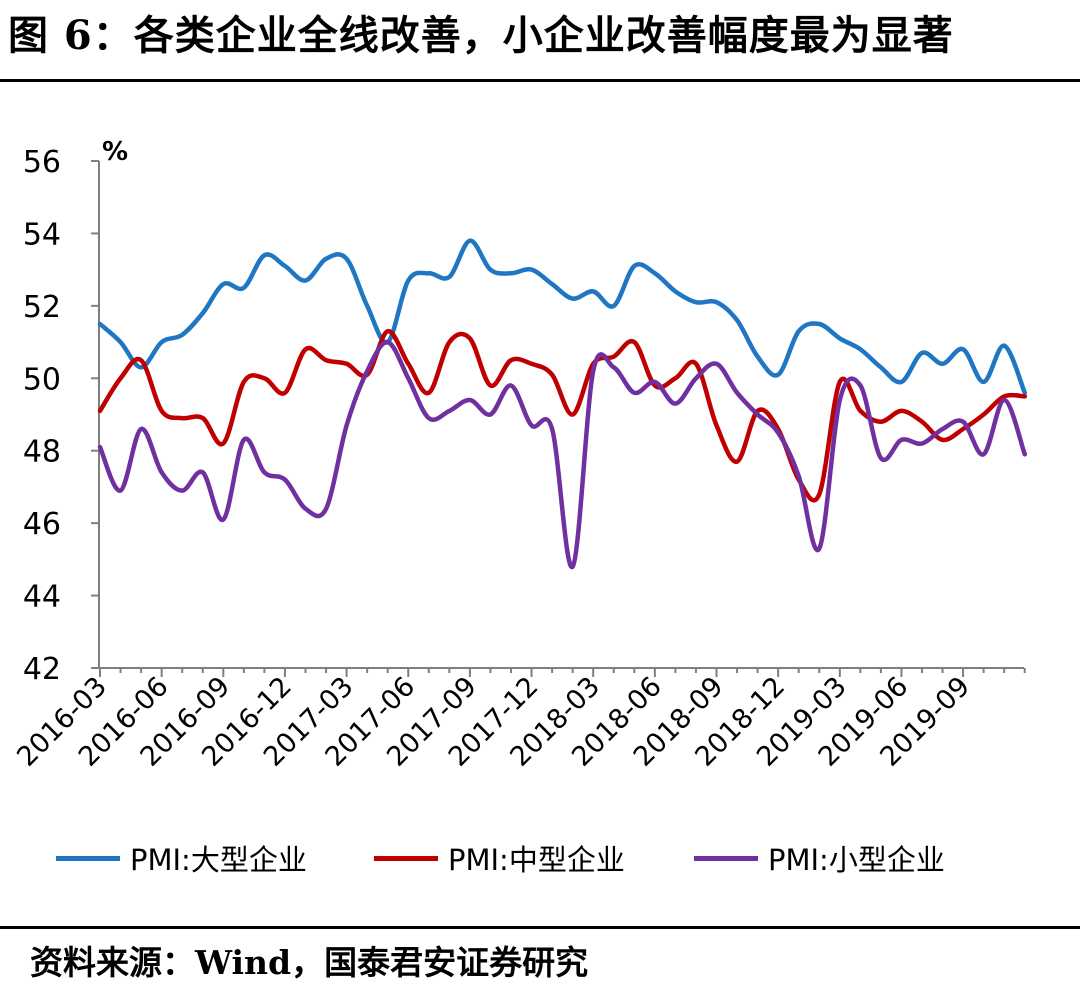 This screenshot has height=990, width=1080. What do you see at coordinates (115, 152) in the screenshot?
I see `y-axis-unit: %` at bounding box center [115, 152].